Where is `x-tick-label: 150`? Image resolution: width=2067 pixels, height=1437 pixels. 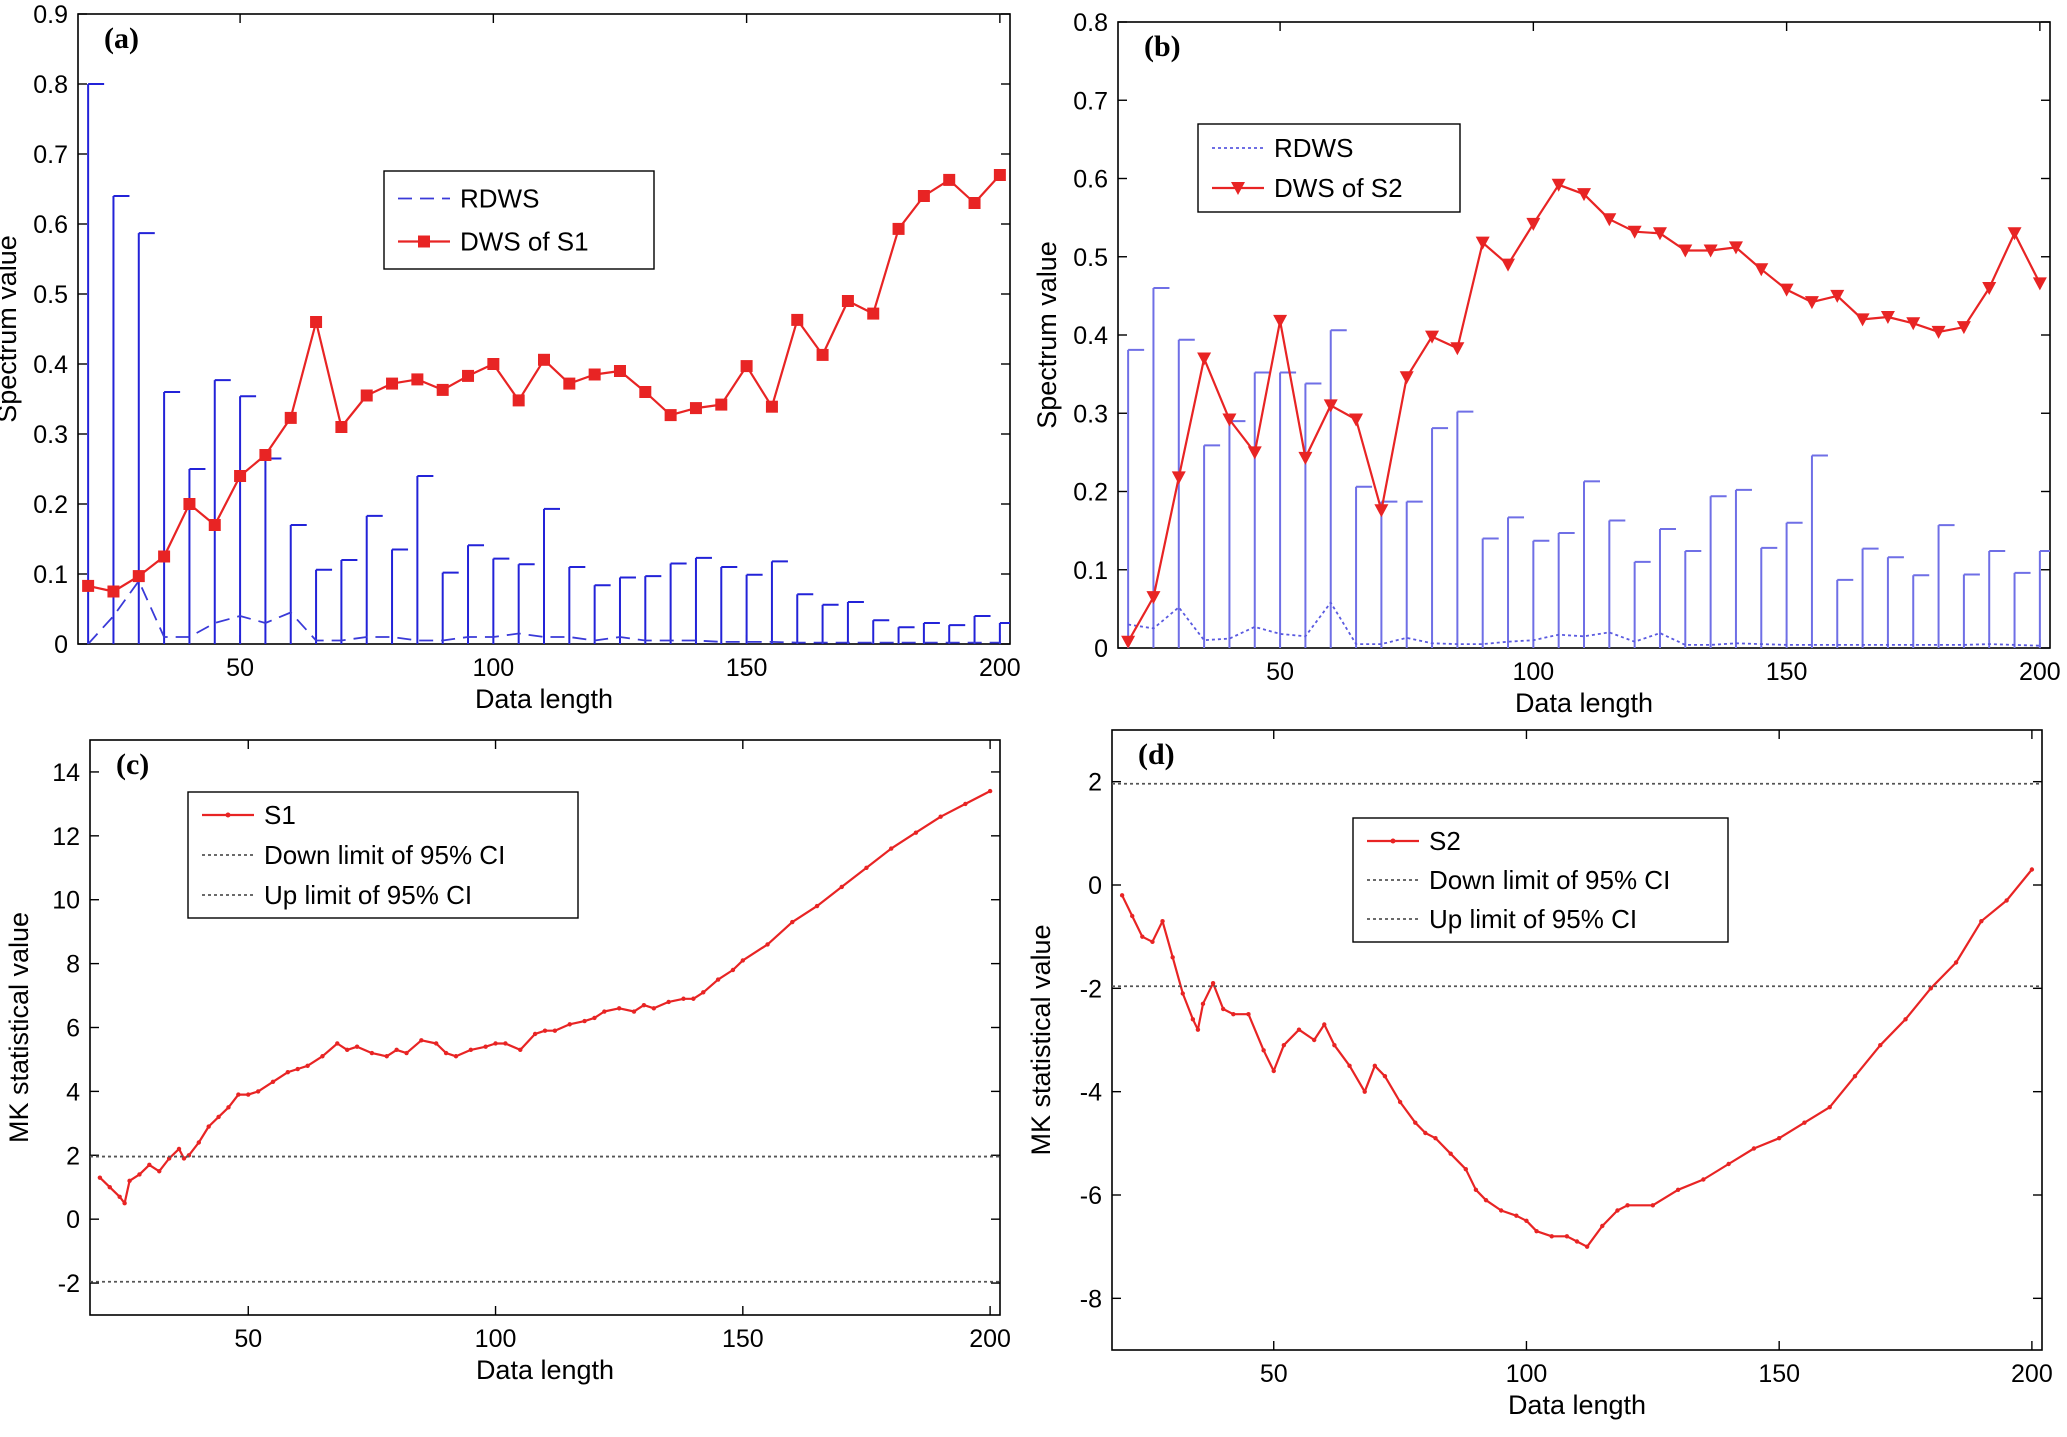 x-tick-label: 150 is located at coordinates (743, 1339).